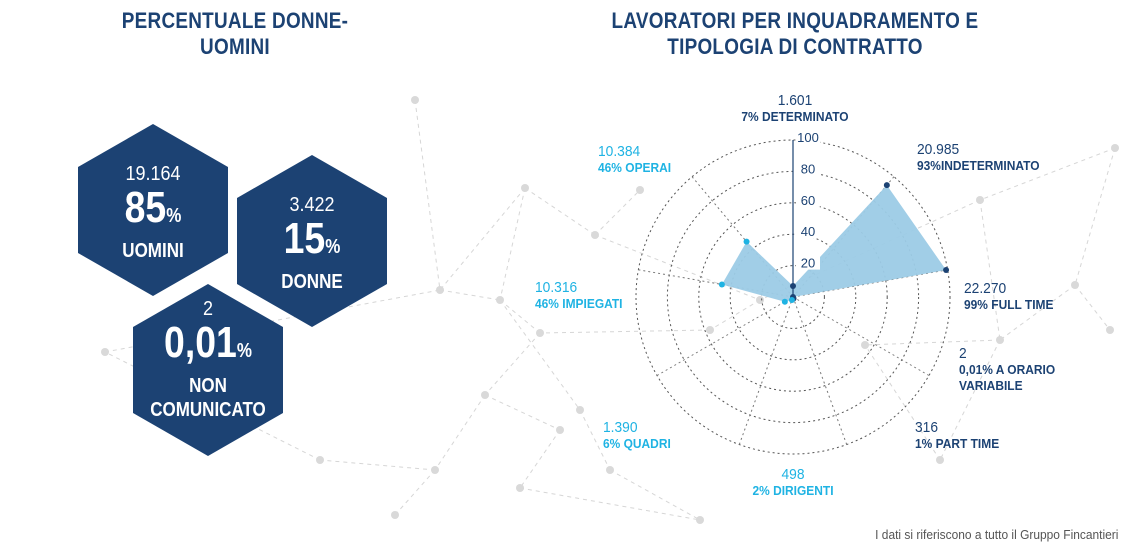 The height and width of the screenshot is (560, 1140). What do you see at coordinates (927, 427) in the screenshot?
I see `label-part-time-count: 316` at bounding box center [927, 427].